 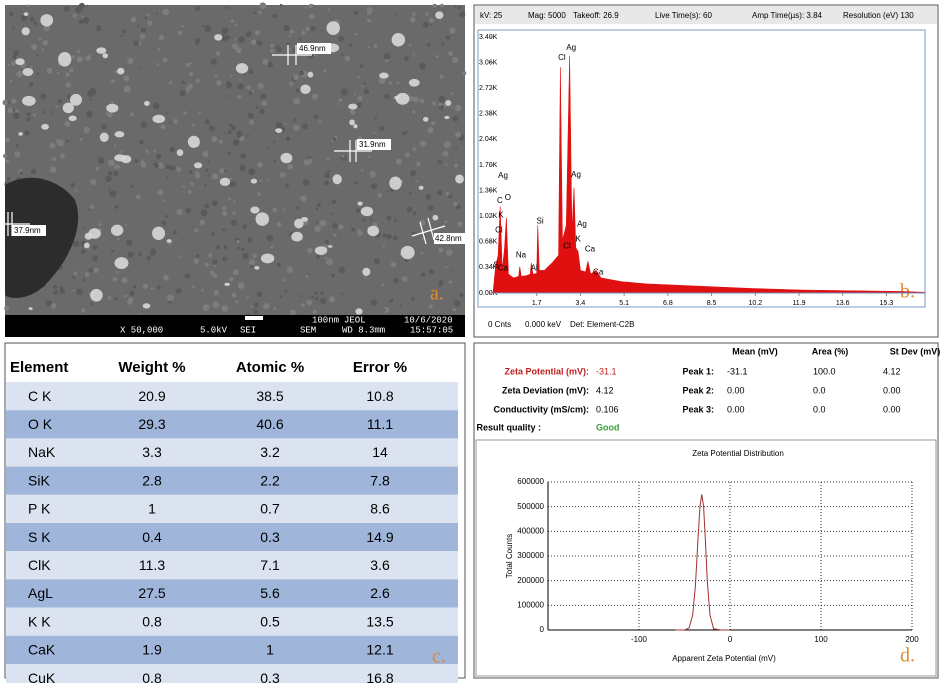 What do you see at coordinates (214, 330) in the screenshot?
I see `sem-info: 5.0kV` at bounding box center [214, 330].